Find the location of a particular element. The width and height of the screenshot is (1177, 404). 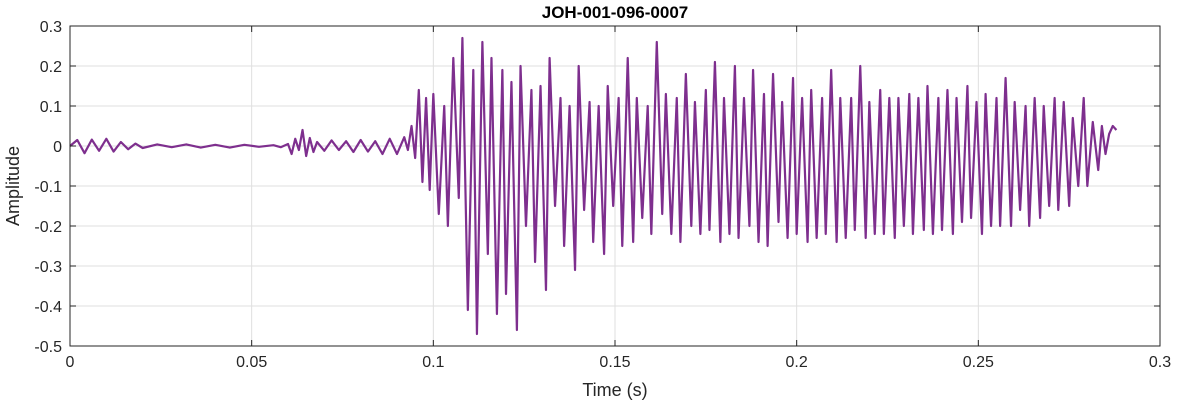

y-tick-label: -0.5 is located at coordinates (48, 347).